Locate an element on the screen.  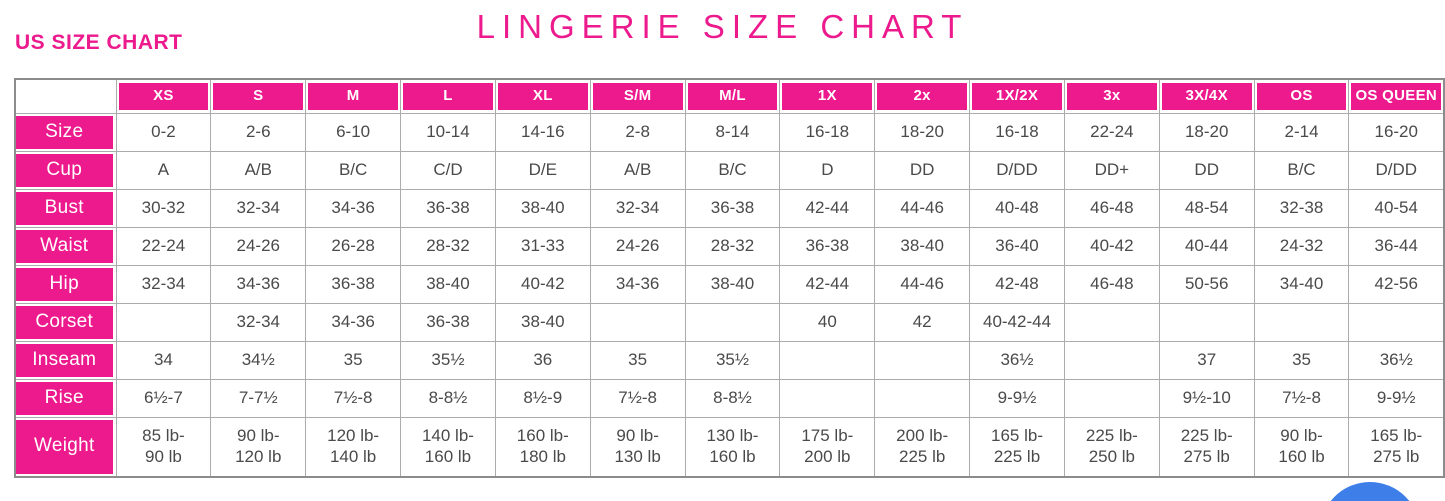
column-header: 1X/2X is located at coordinates (1017, 96).